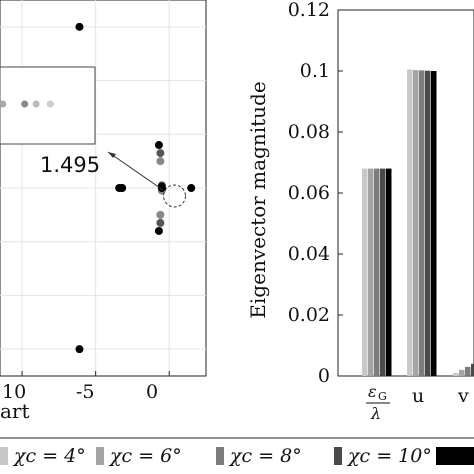  What do you see at coordinates (112, 155) in the screenshot?
I see `arrow-head` at bounding box center [112, 155].